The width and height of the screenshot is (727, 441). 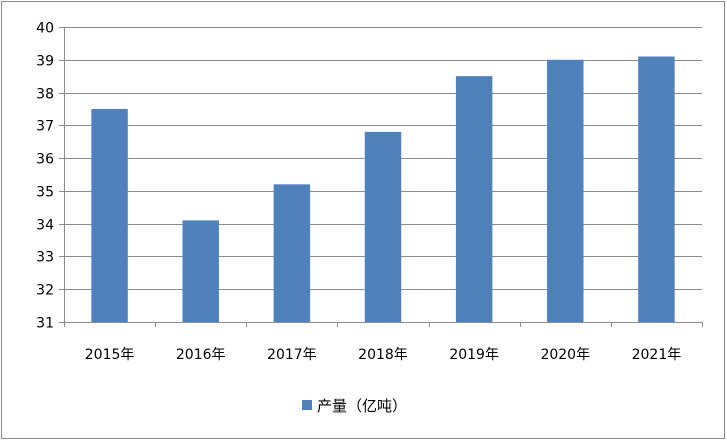 What do you see at coordinates (292, 253) in the screenshot?
I see `bar-2017年` at bounding box center [292, 253].